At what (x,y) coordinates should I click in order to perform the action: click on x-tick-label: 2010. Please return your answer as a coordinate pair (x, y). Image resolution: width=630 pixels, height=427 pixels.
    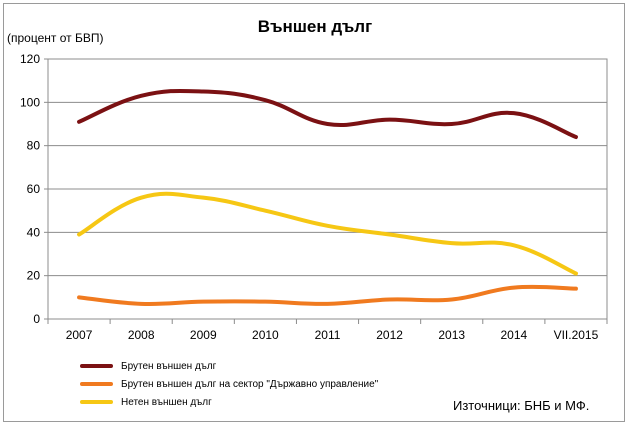
    Looking at the image, I should click on (265, 335).